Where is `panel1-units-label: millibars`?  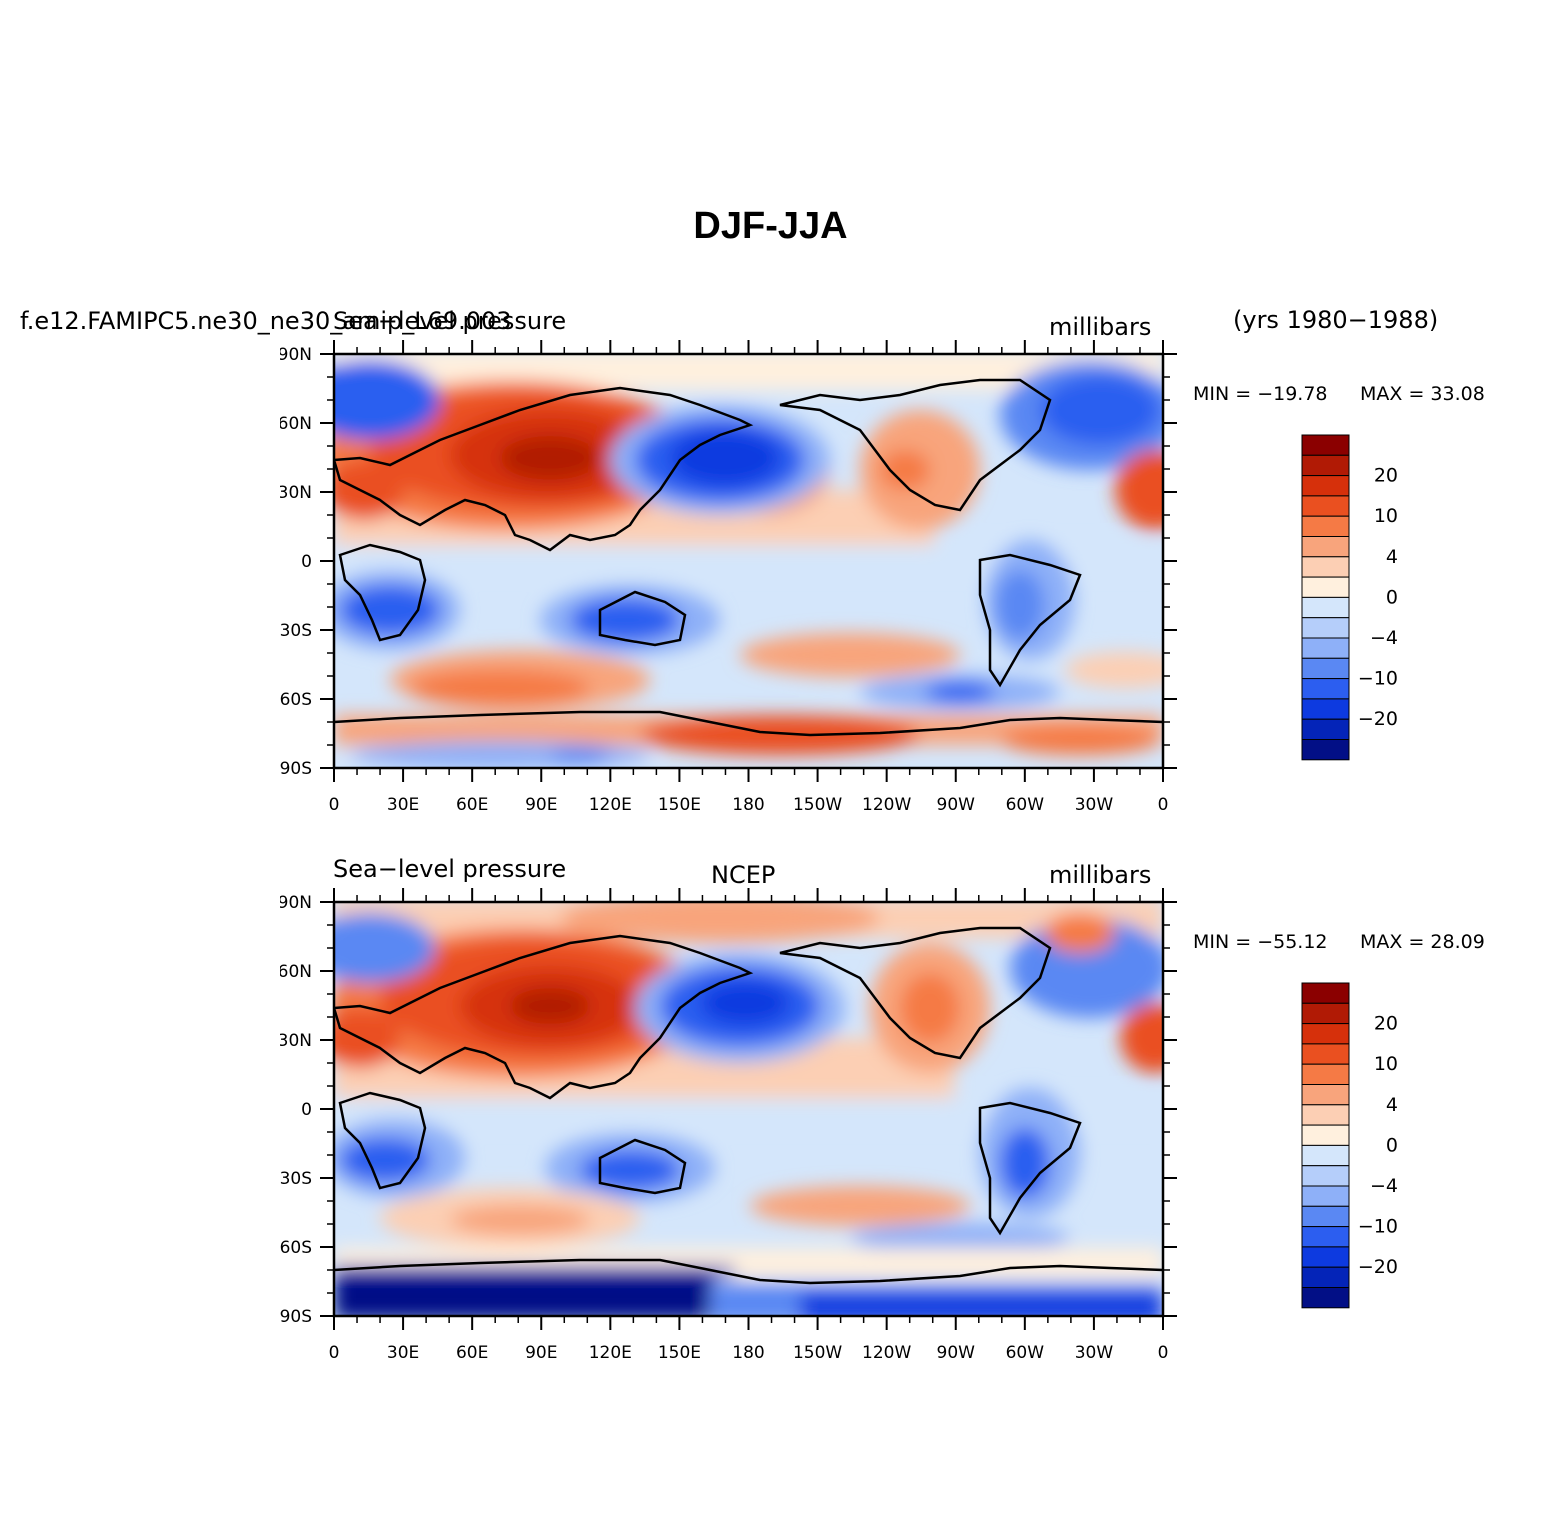 panel1-units-label: millibars is located at coordinates (1100, 327).